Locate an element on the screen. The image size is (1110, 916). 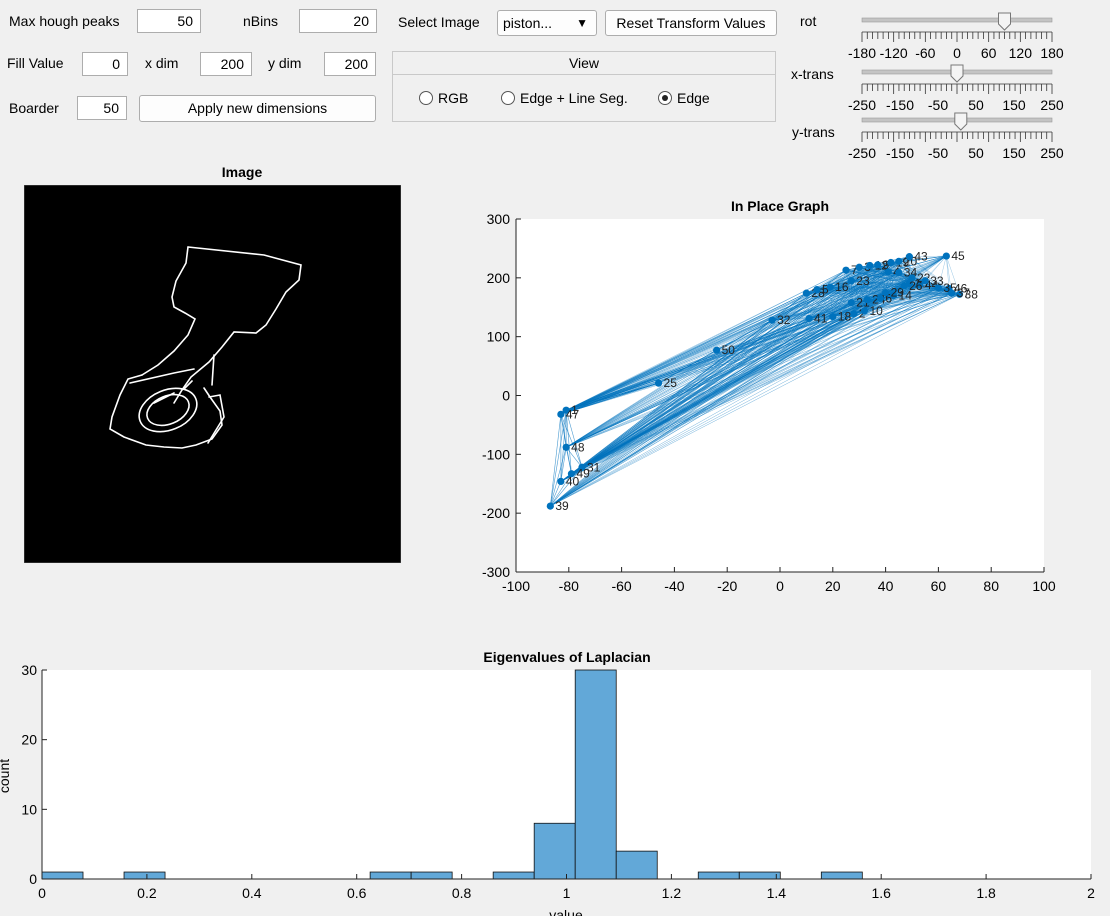
graph-x-tick-label: 40 is located at coordinates (886, 586).